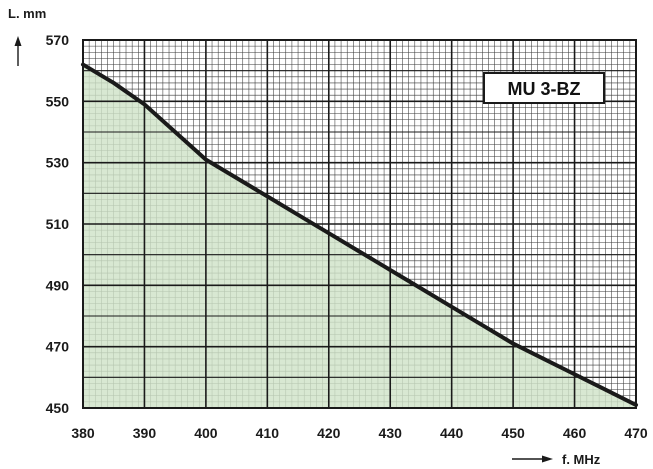 This screenshot has height=469, width=653. What do you see at coordinates (513, 433) in the screenshot?
I see `x-tick-label: 450` at bounding box center [513, 433].